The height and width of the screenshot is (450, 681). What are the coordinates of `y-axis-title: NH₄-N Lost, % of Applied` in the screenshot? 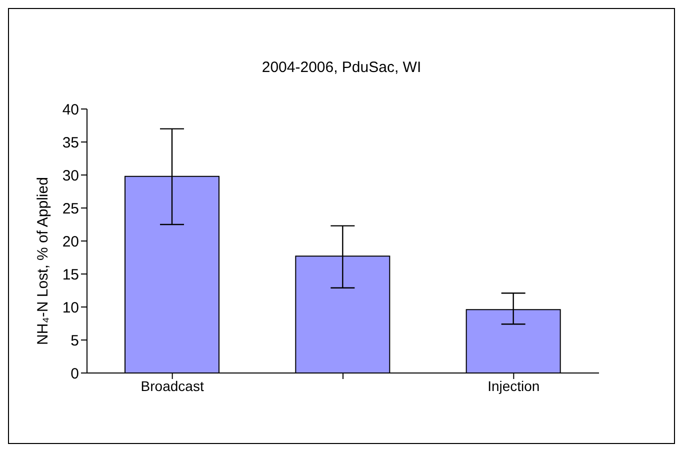 It's located at (43, 261).